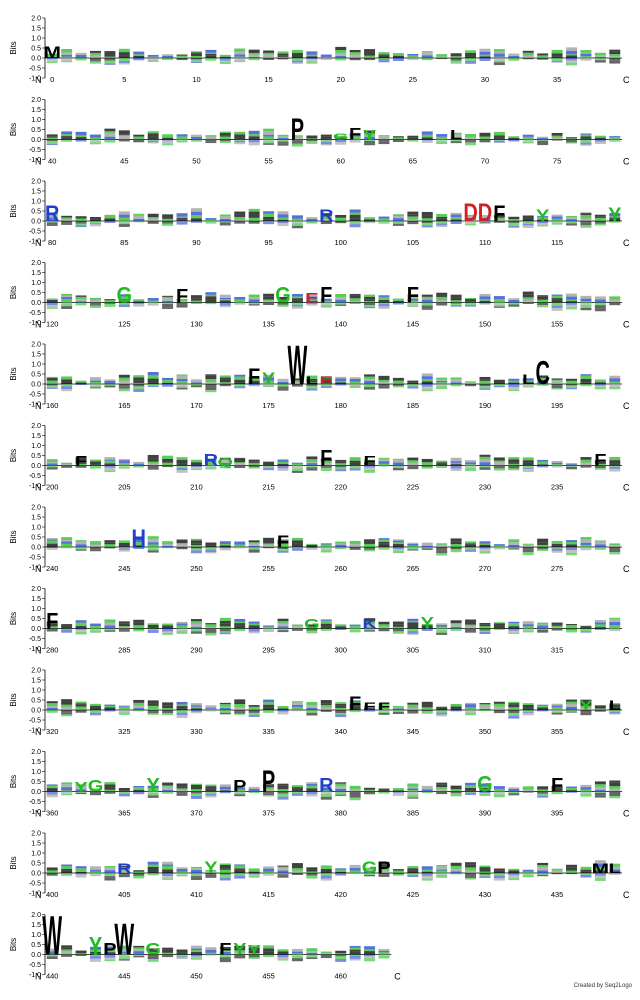 This screenshot has width=640, height=1000. What do you see at coordinates (124, 650) in the screenshot?
I see `x-tick-label: 285` at bounding box center [124, 650].